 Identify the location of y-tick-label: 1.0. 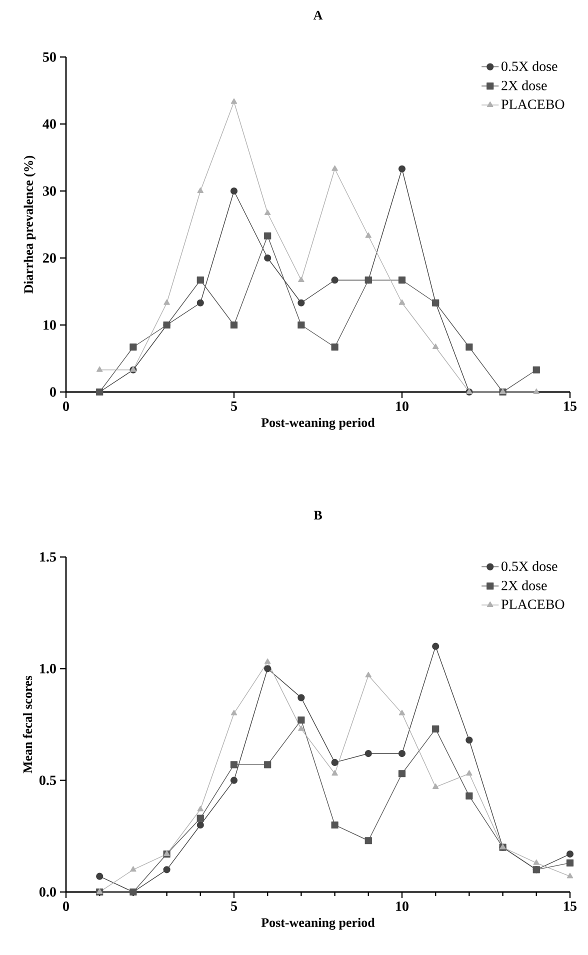
(48, 669).